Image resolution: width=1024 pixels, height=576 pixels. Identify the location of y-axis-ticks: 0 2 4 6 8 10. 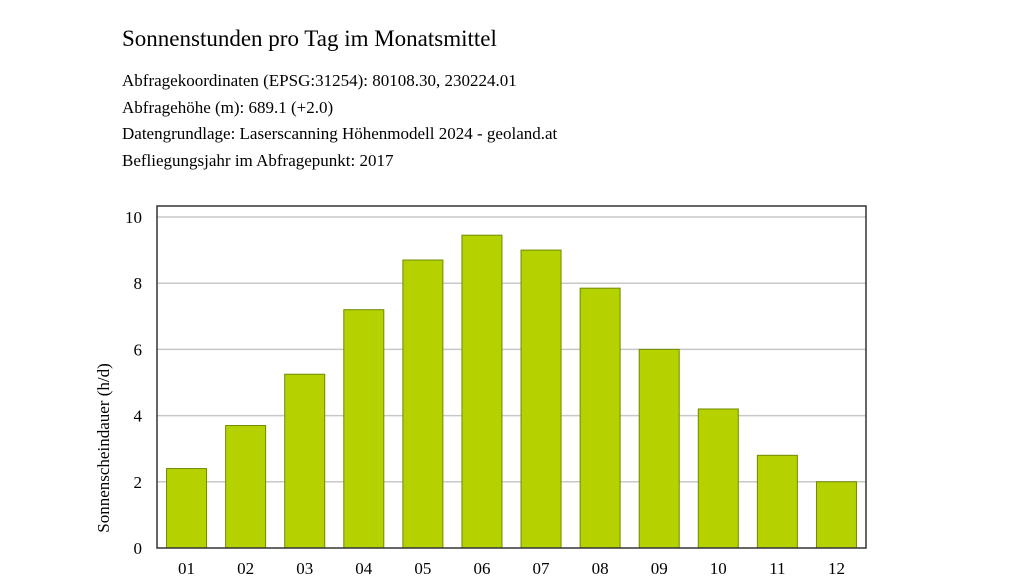
(134, 383).